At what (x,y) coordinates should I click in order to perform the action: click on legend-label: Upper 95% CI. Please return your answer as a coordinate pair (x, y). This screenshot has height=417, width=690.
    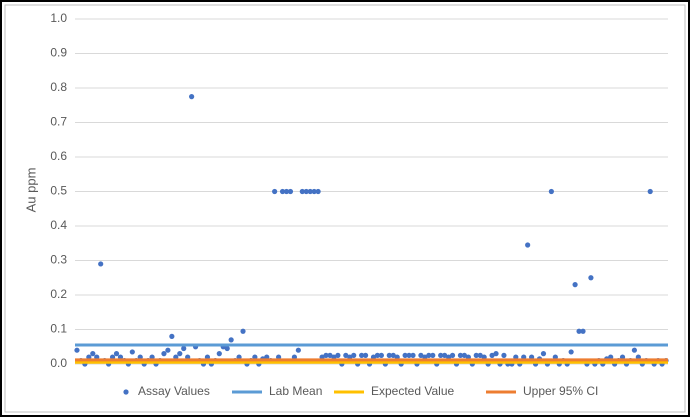
    Looking at the image, I should click on (560, 391).